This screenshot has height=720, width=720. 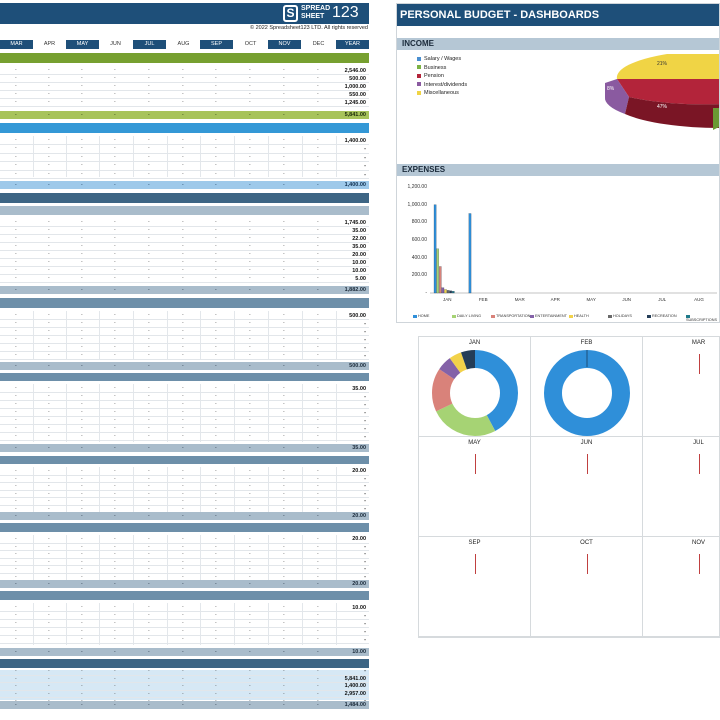 I want to click on month-header-aug: AUG, so click(x=183, y=44).